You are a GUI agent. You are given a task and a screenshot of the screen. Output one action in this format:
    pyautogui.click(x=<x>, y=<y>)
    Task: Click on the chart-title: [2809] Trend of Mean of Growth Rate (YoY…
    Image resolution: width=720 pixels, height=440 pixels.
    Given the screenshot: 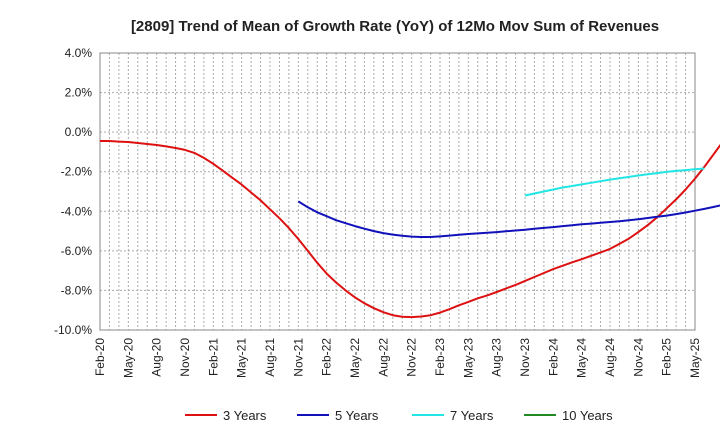 What is the action you would take?
    pyautogui.click(x=395, y=26)
    